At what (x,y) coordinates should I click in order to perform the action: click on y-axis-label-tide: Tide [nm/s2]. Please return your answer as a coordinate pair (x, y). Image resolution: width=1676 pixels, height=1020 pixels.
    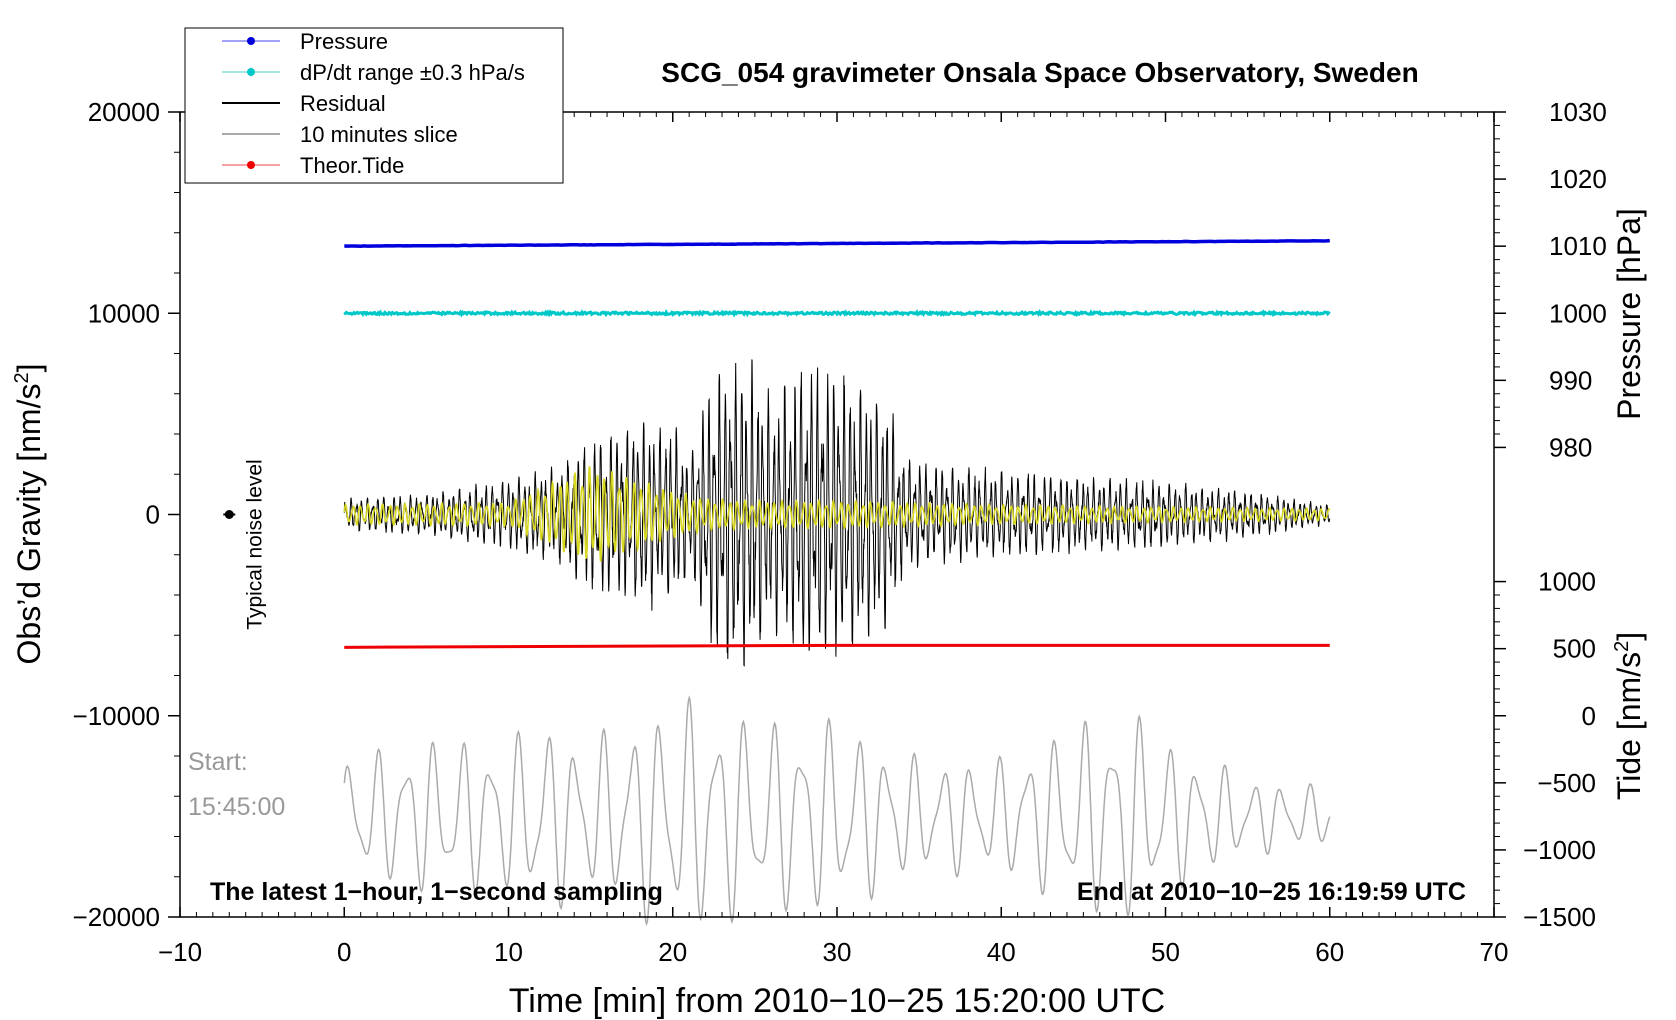
    Looking at the image, I should click on (1629, 716).